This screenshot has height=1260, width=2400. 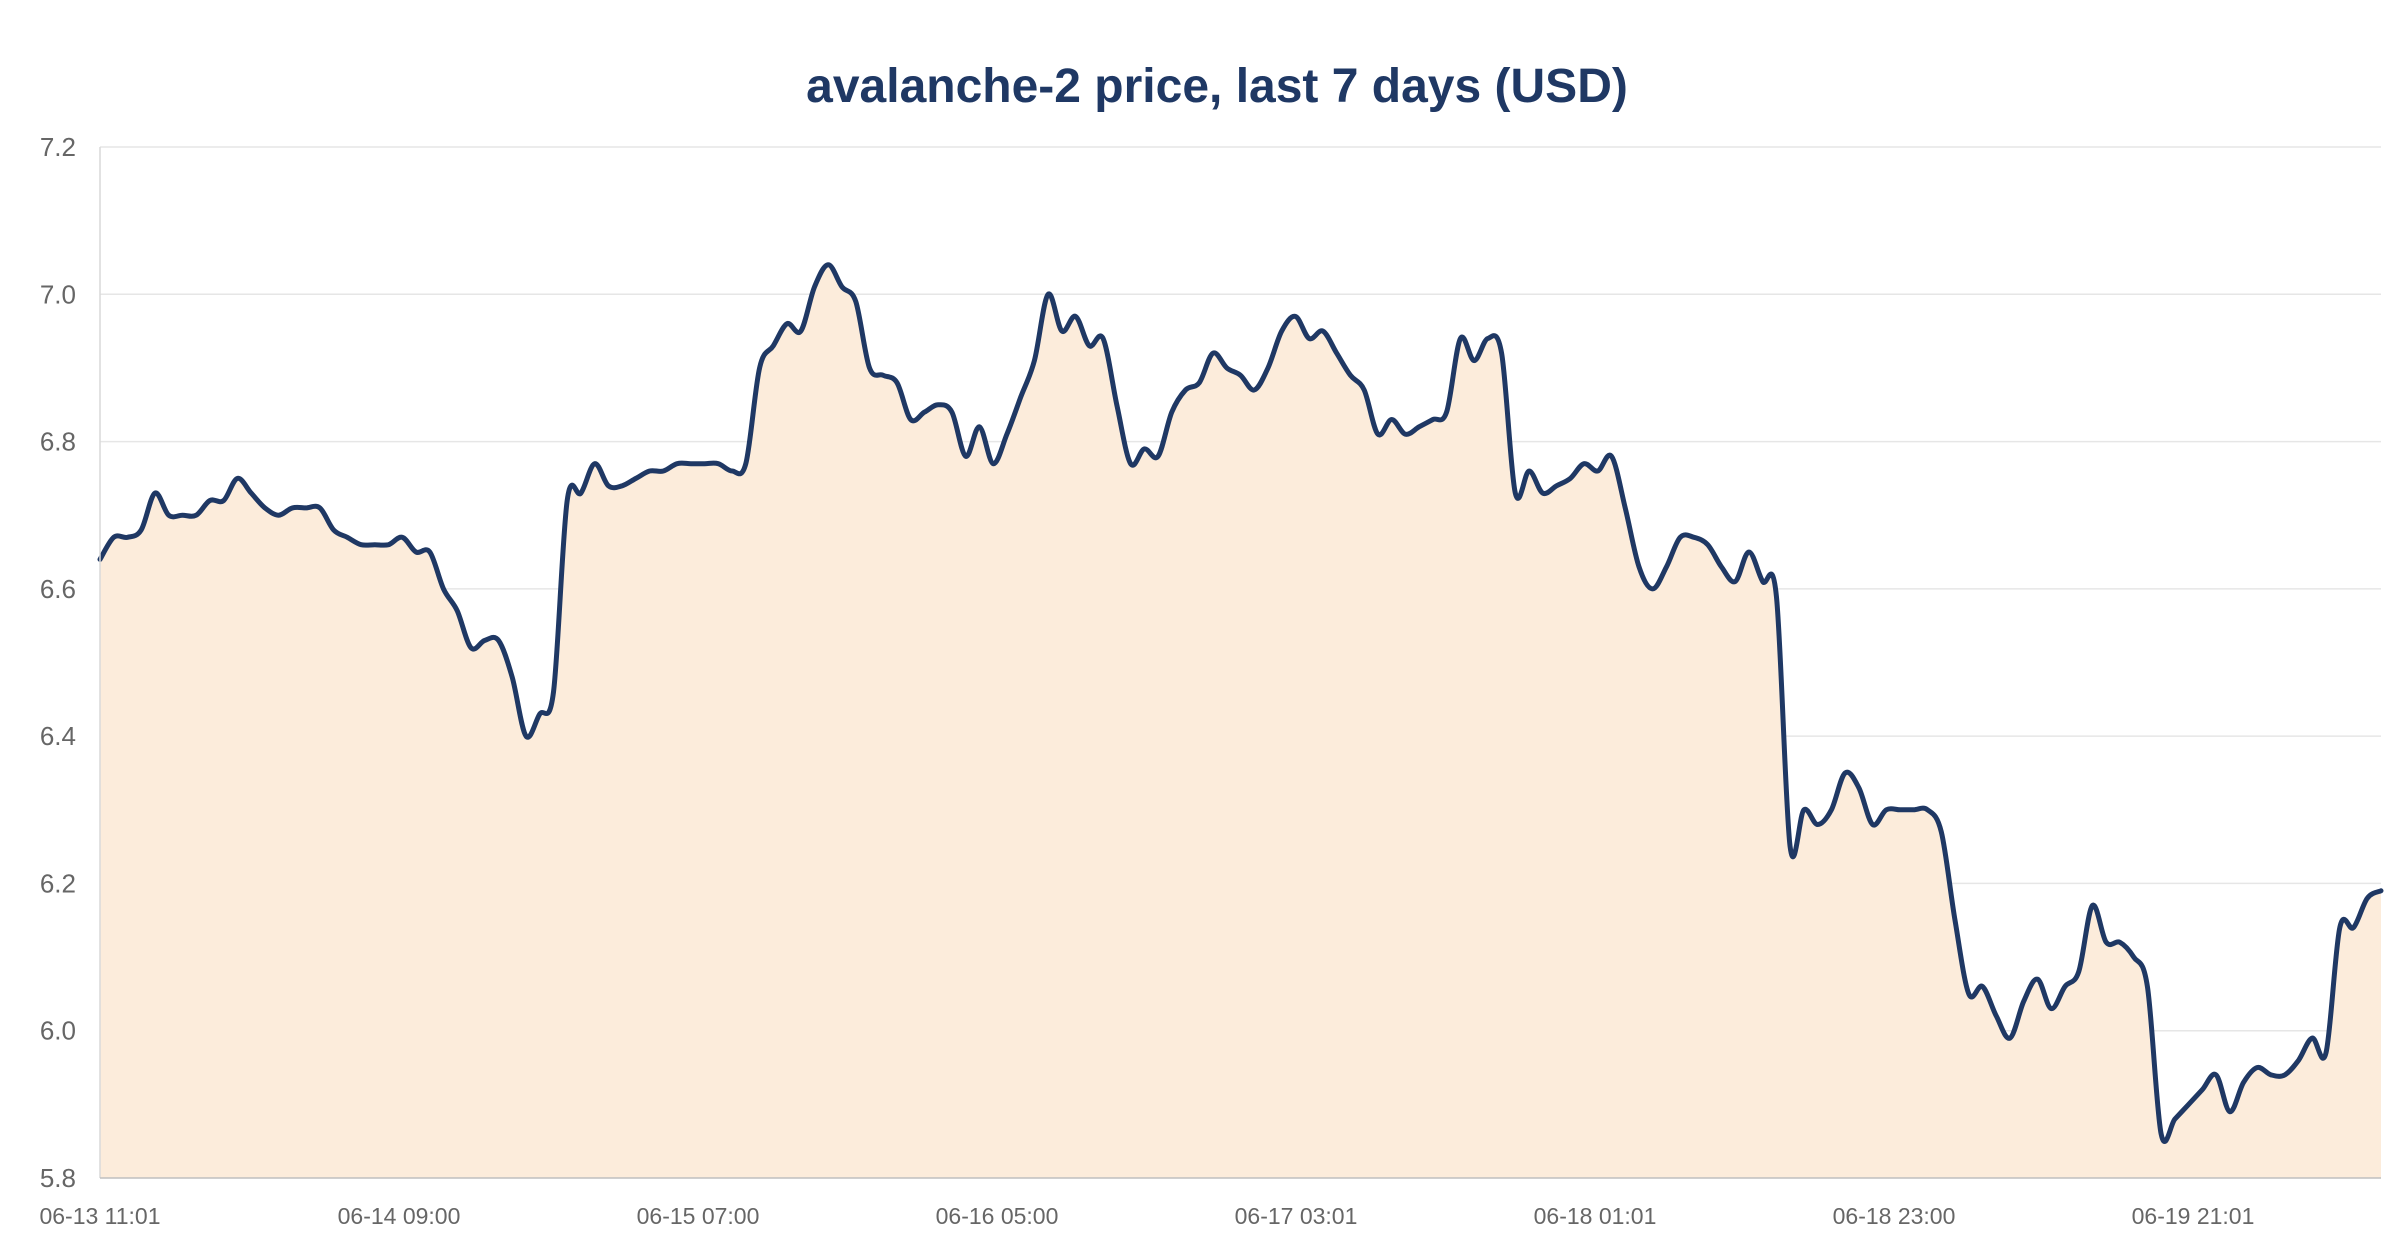 What do you see at coordinates (58, 662) in the screenshot?
I see `y-axis: 5.8 6.0 6.2 6.4 6.6 6.8 7.0 7.2` at bounding box center [58, 662].